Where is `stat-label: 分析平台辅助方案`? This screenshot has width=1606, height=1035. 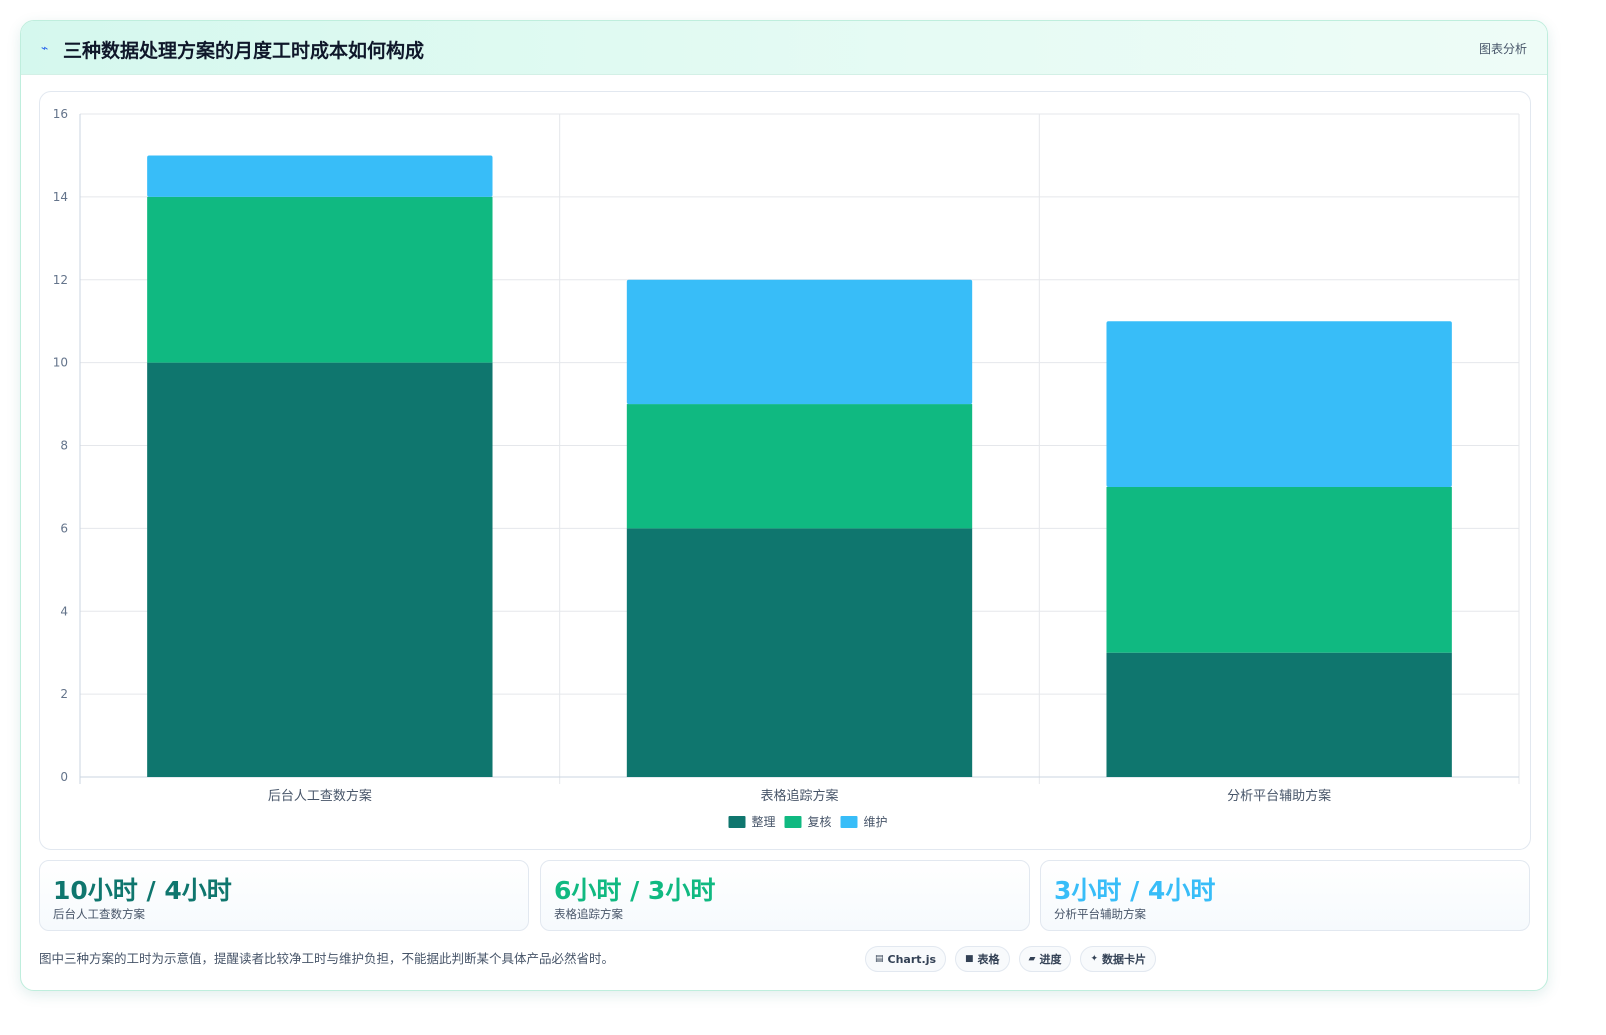 stat-label: 分析平台辅助方案 is located at coordinates (1100, 914).